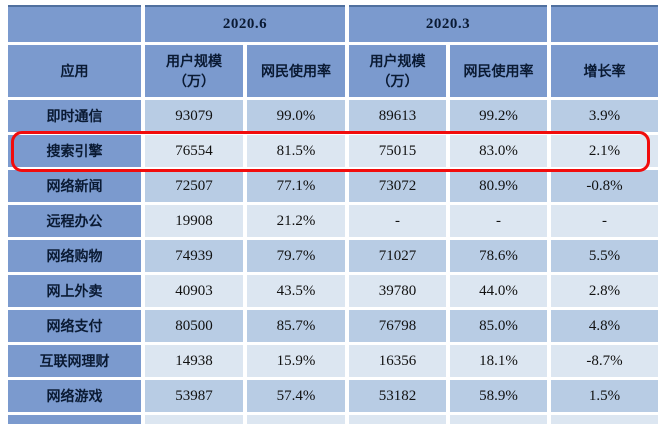 The image size is (665, 424). I want to click on value-cell: 44.0%, so click(498, 291).